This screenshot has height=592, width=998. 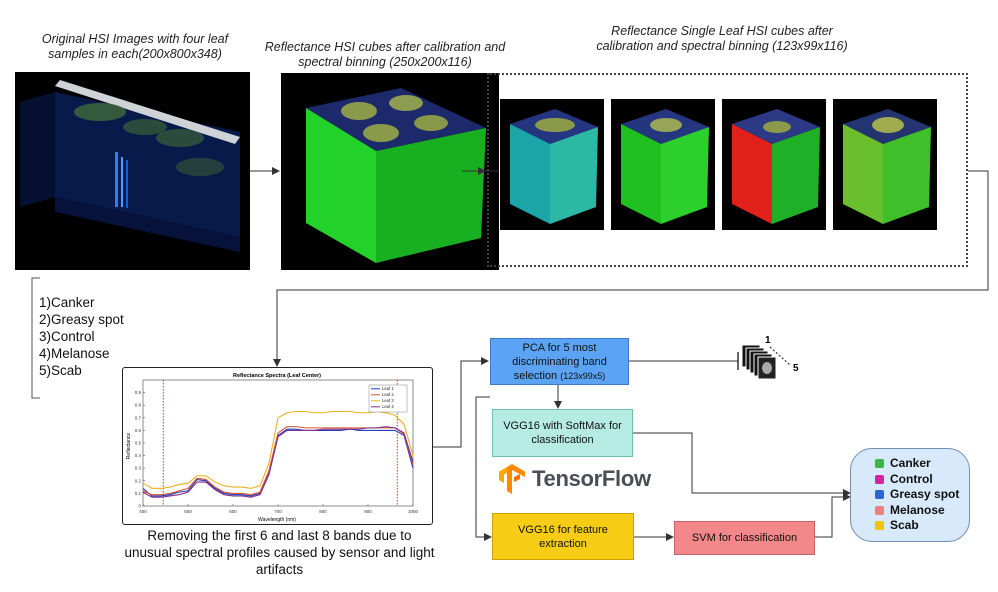 I want to click on selected-band-stack: 1 5, so click(x=775, y=363).